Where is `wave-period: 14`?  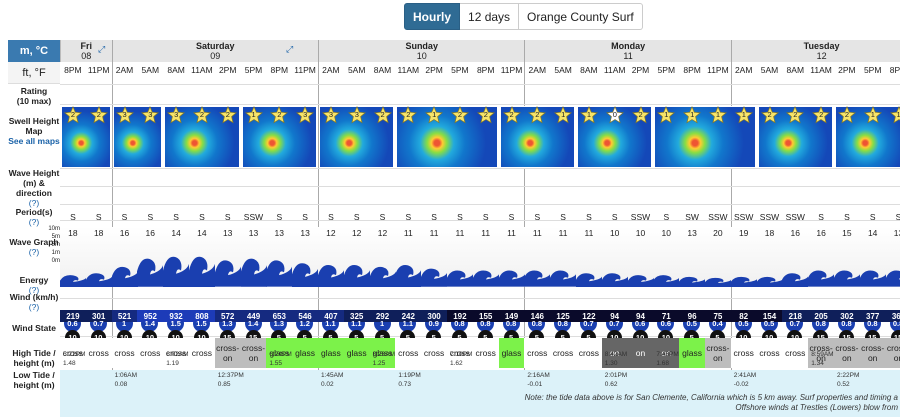
wave-period: 14 is located at coordinates (872, 233).